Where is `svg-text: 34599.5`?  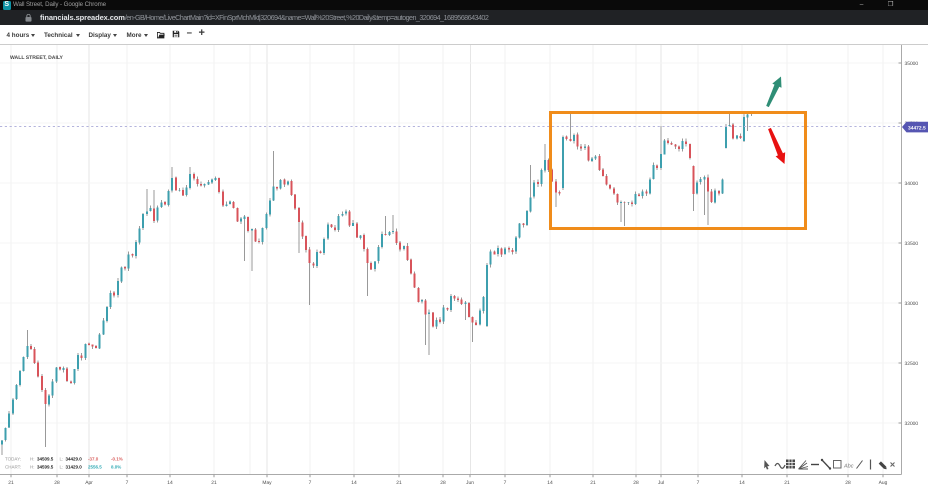
svg-text: 34599.5 is located at coordinates (45, 467).